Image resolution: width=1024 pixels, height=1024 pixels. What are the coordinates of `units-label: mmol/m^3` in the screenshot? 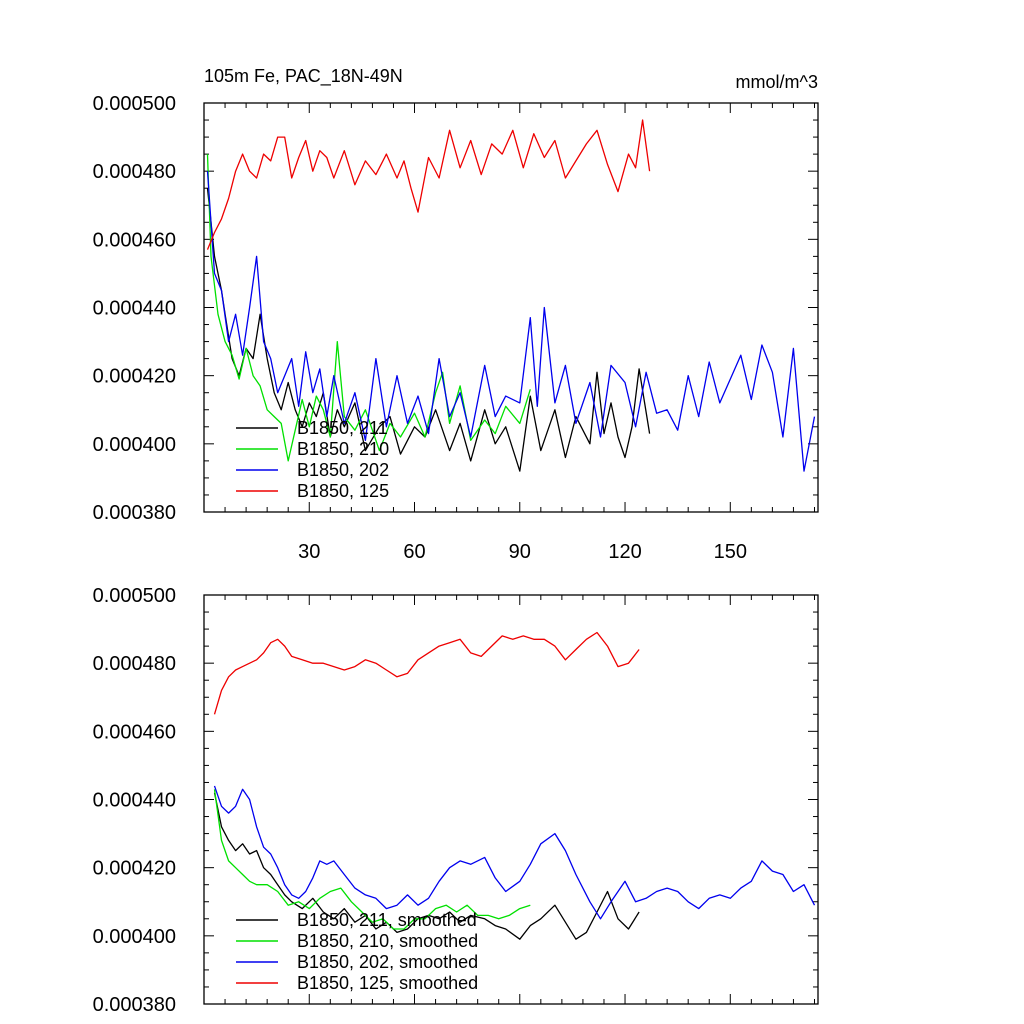 It's located at (777, 82).